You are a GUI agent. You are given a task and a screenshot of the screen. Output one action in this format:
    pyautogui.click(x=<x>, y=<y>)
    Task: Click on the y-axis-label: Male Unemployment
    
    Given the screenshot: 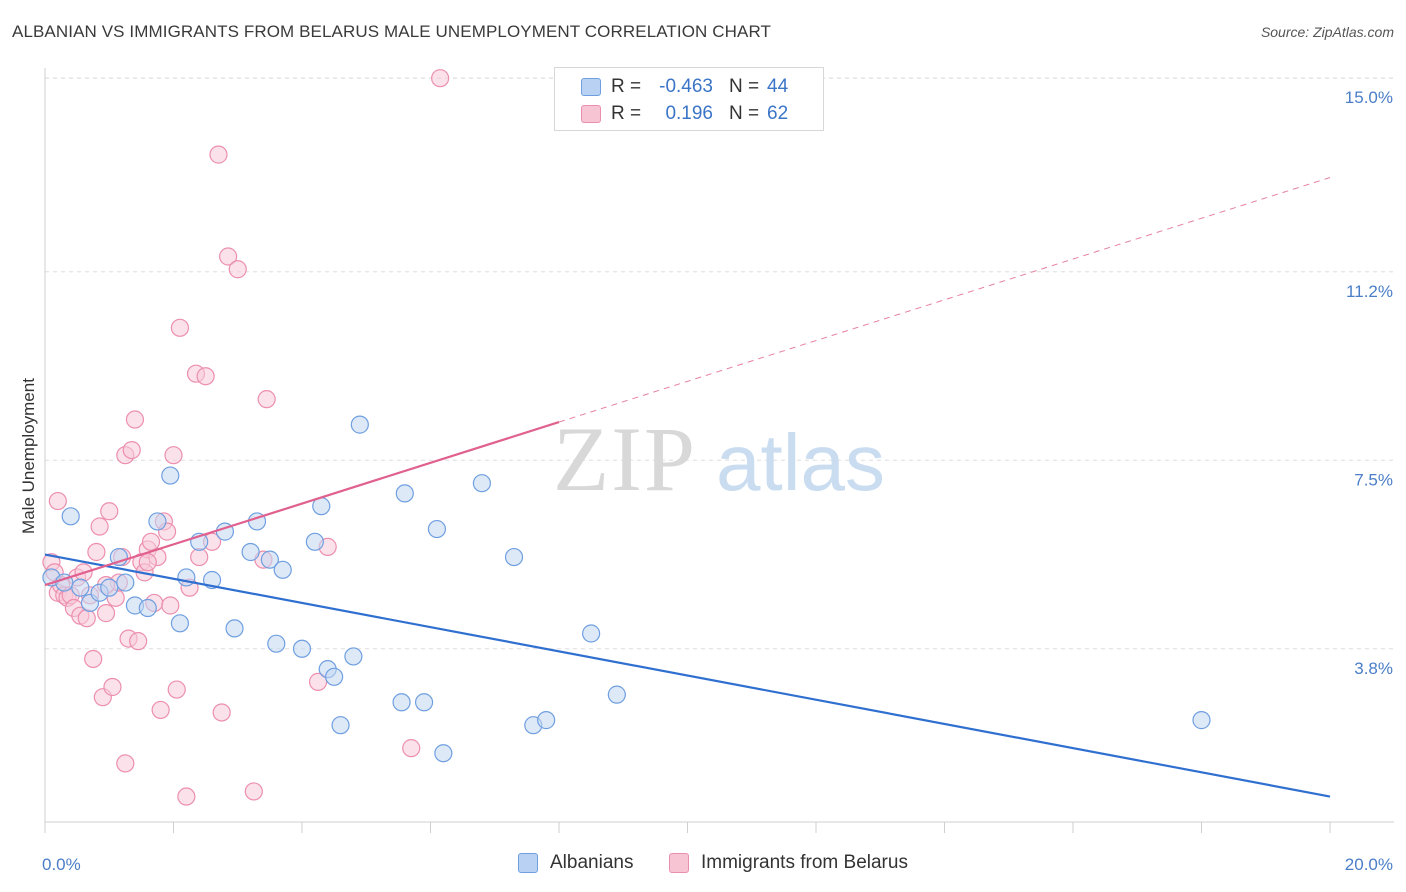 What is the action you would take?
    pyautogui.click(x=28, y=456)
    